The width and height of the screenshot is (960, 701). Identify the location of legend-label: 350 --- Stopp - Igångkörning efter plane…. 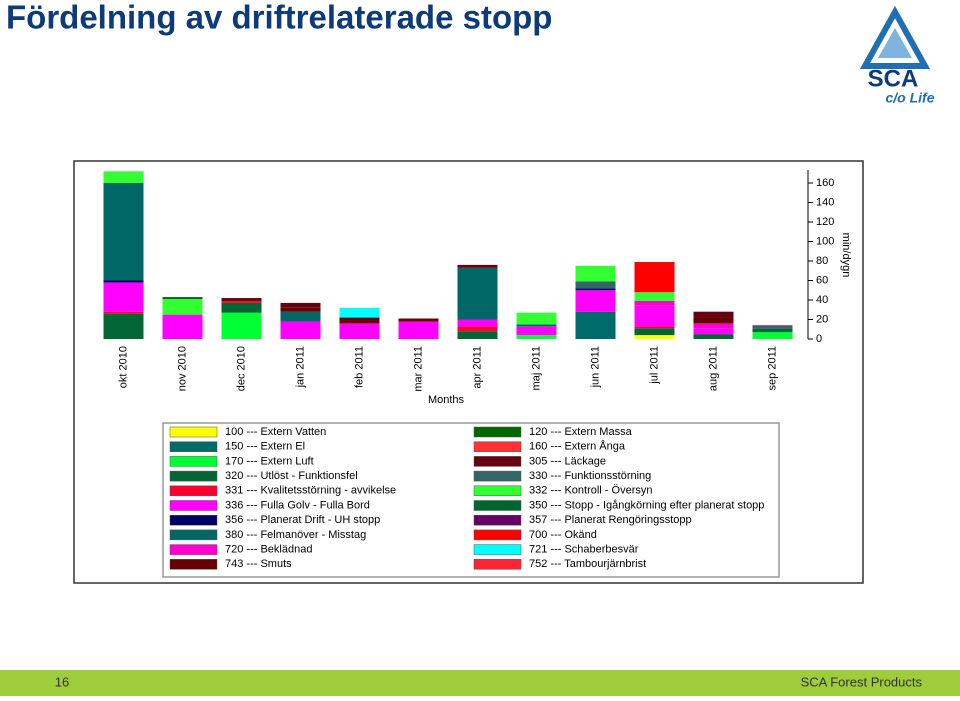
(646, 505).